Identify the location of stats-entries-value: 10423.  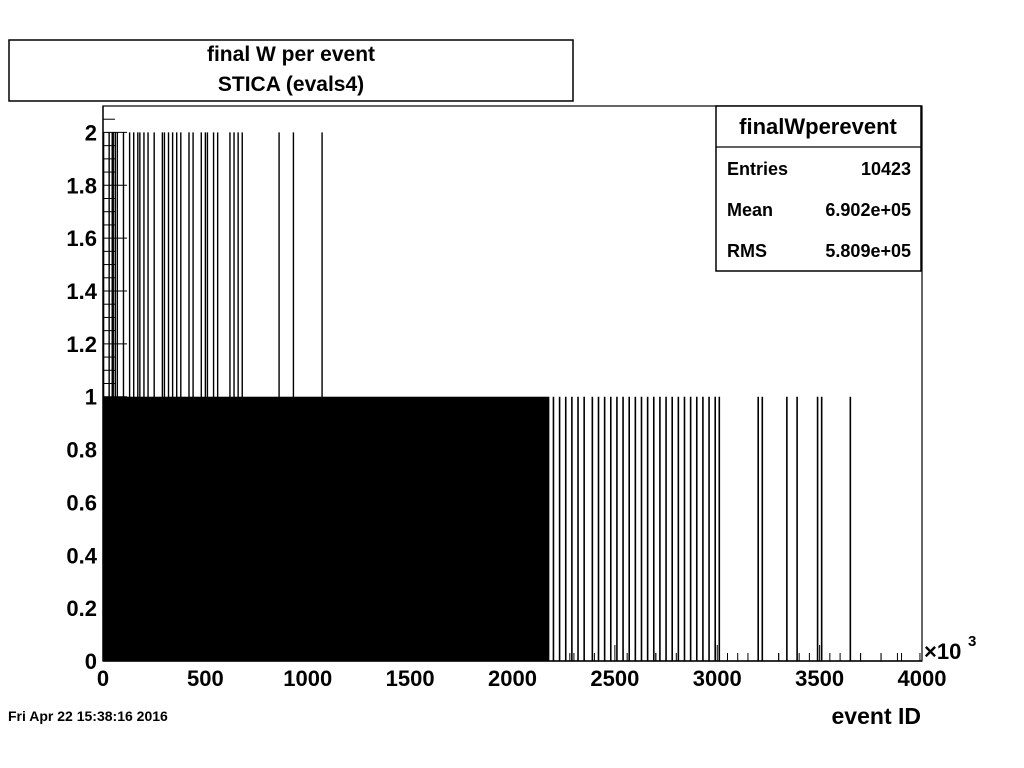
(886, 169).